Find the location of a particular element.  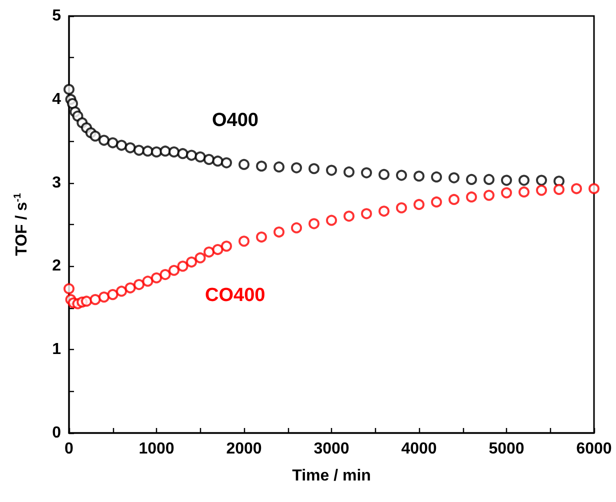

y-tick-label: 4 is located at coordinates (57, 99).